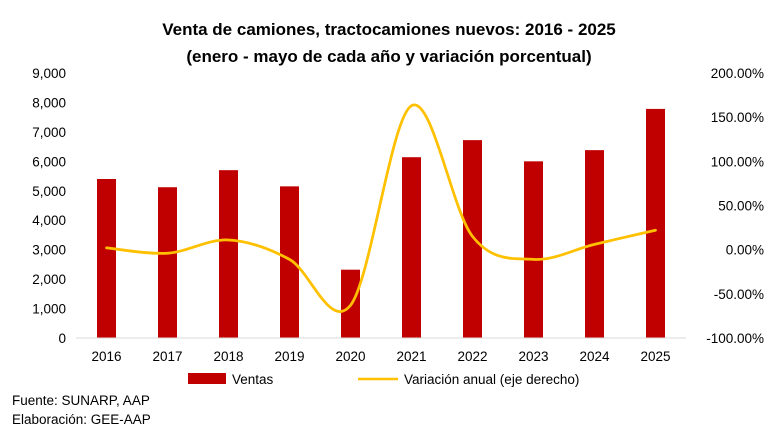 The height and width of the screenshot is (434, 778). Describe the element at coordinates (81, 419) in the screenshot. I see `prepared-by-note: Elaboración: GEE-AAP` at that location.